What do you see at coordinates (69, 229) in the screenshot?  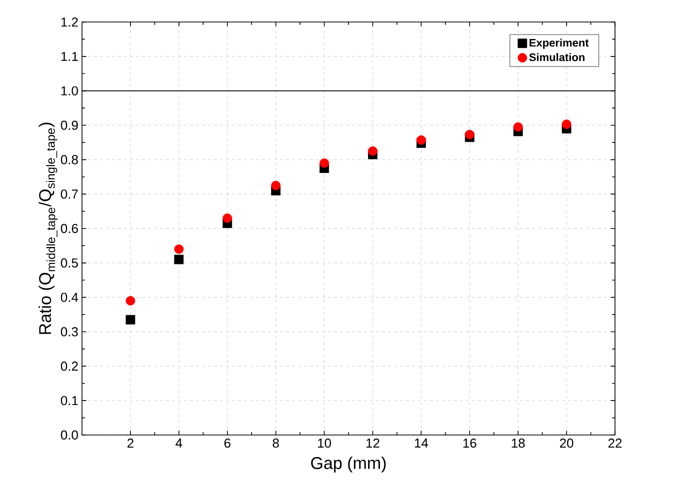 I see `y-tick-label: 0.6` at bounding box center [69, 229].